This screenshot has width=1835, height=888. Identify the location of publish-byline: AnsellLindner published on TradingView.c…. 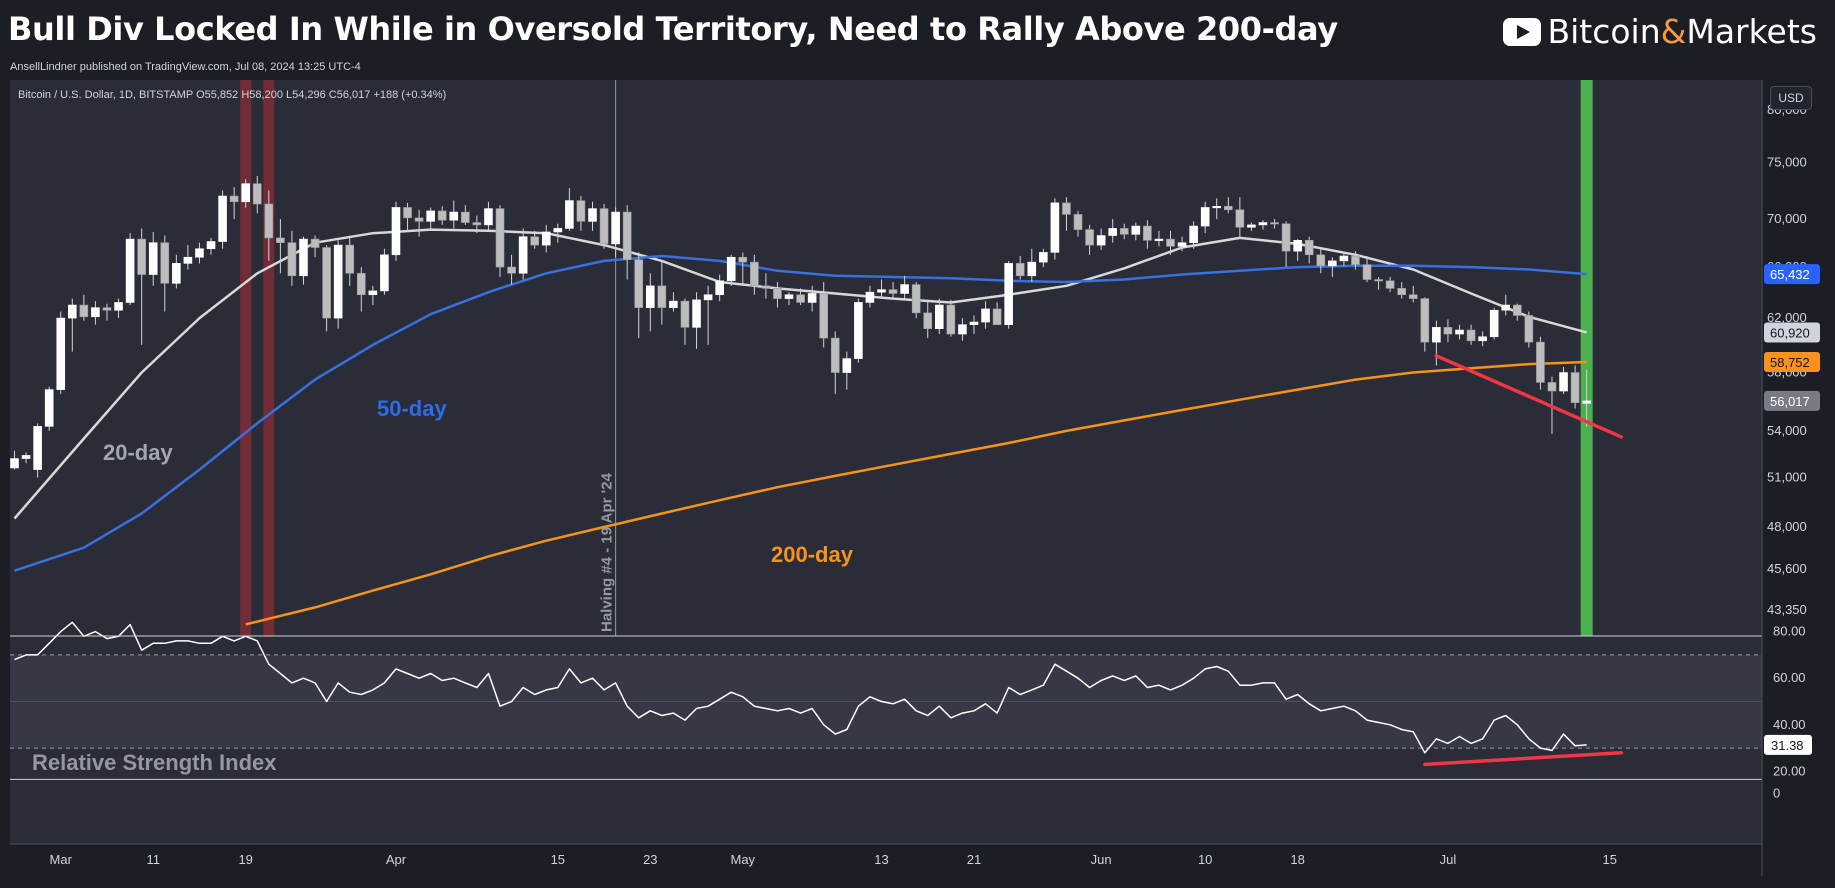
(185, 67).